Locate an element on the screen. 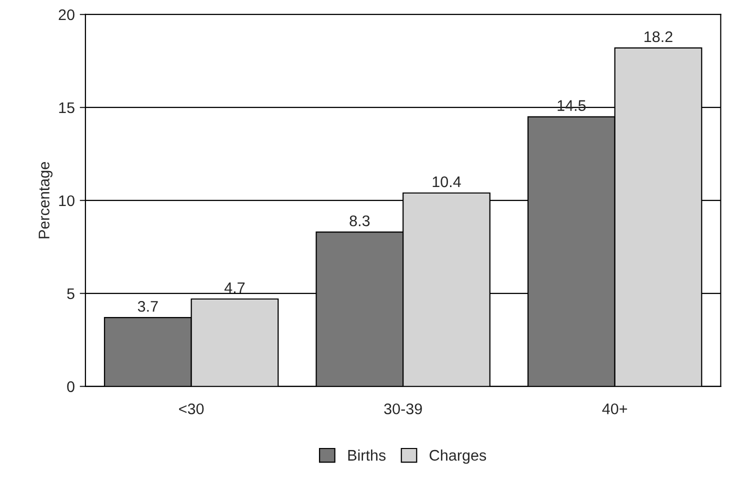 This screenshot has height=483, width=743. x-tick-label: <30 is located at coordinates (191, 408).